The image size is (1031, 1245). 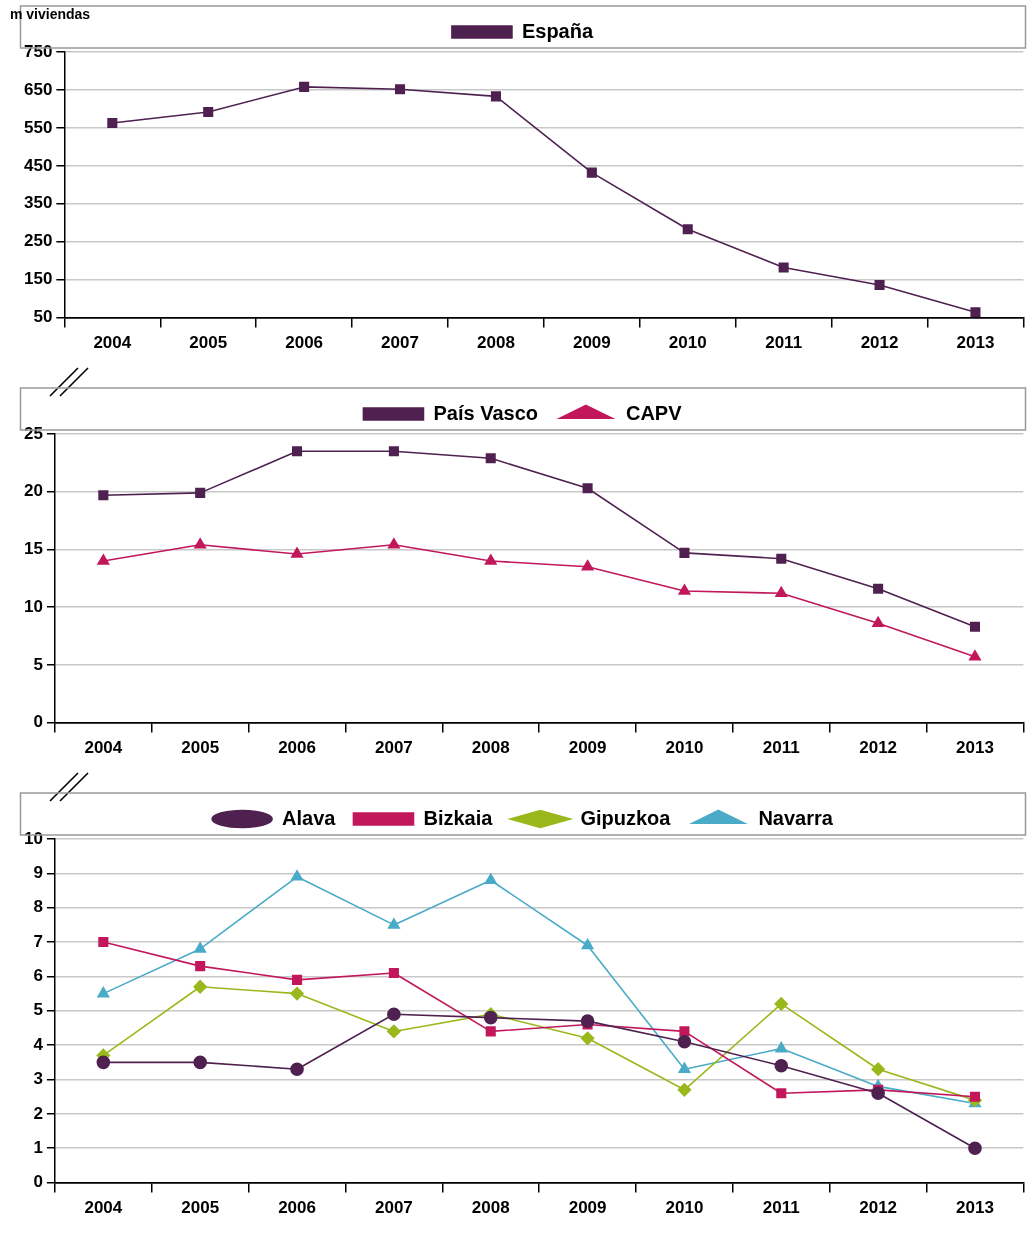 I want to click on y-tick-label: 750, so click(x=38, y=51).